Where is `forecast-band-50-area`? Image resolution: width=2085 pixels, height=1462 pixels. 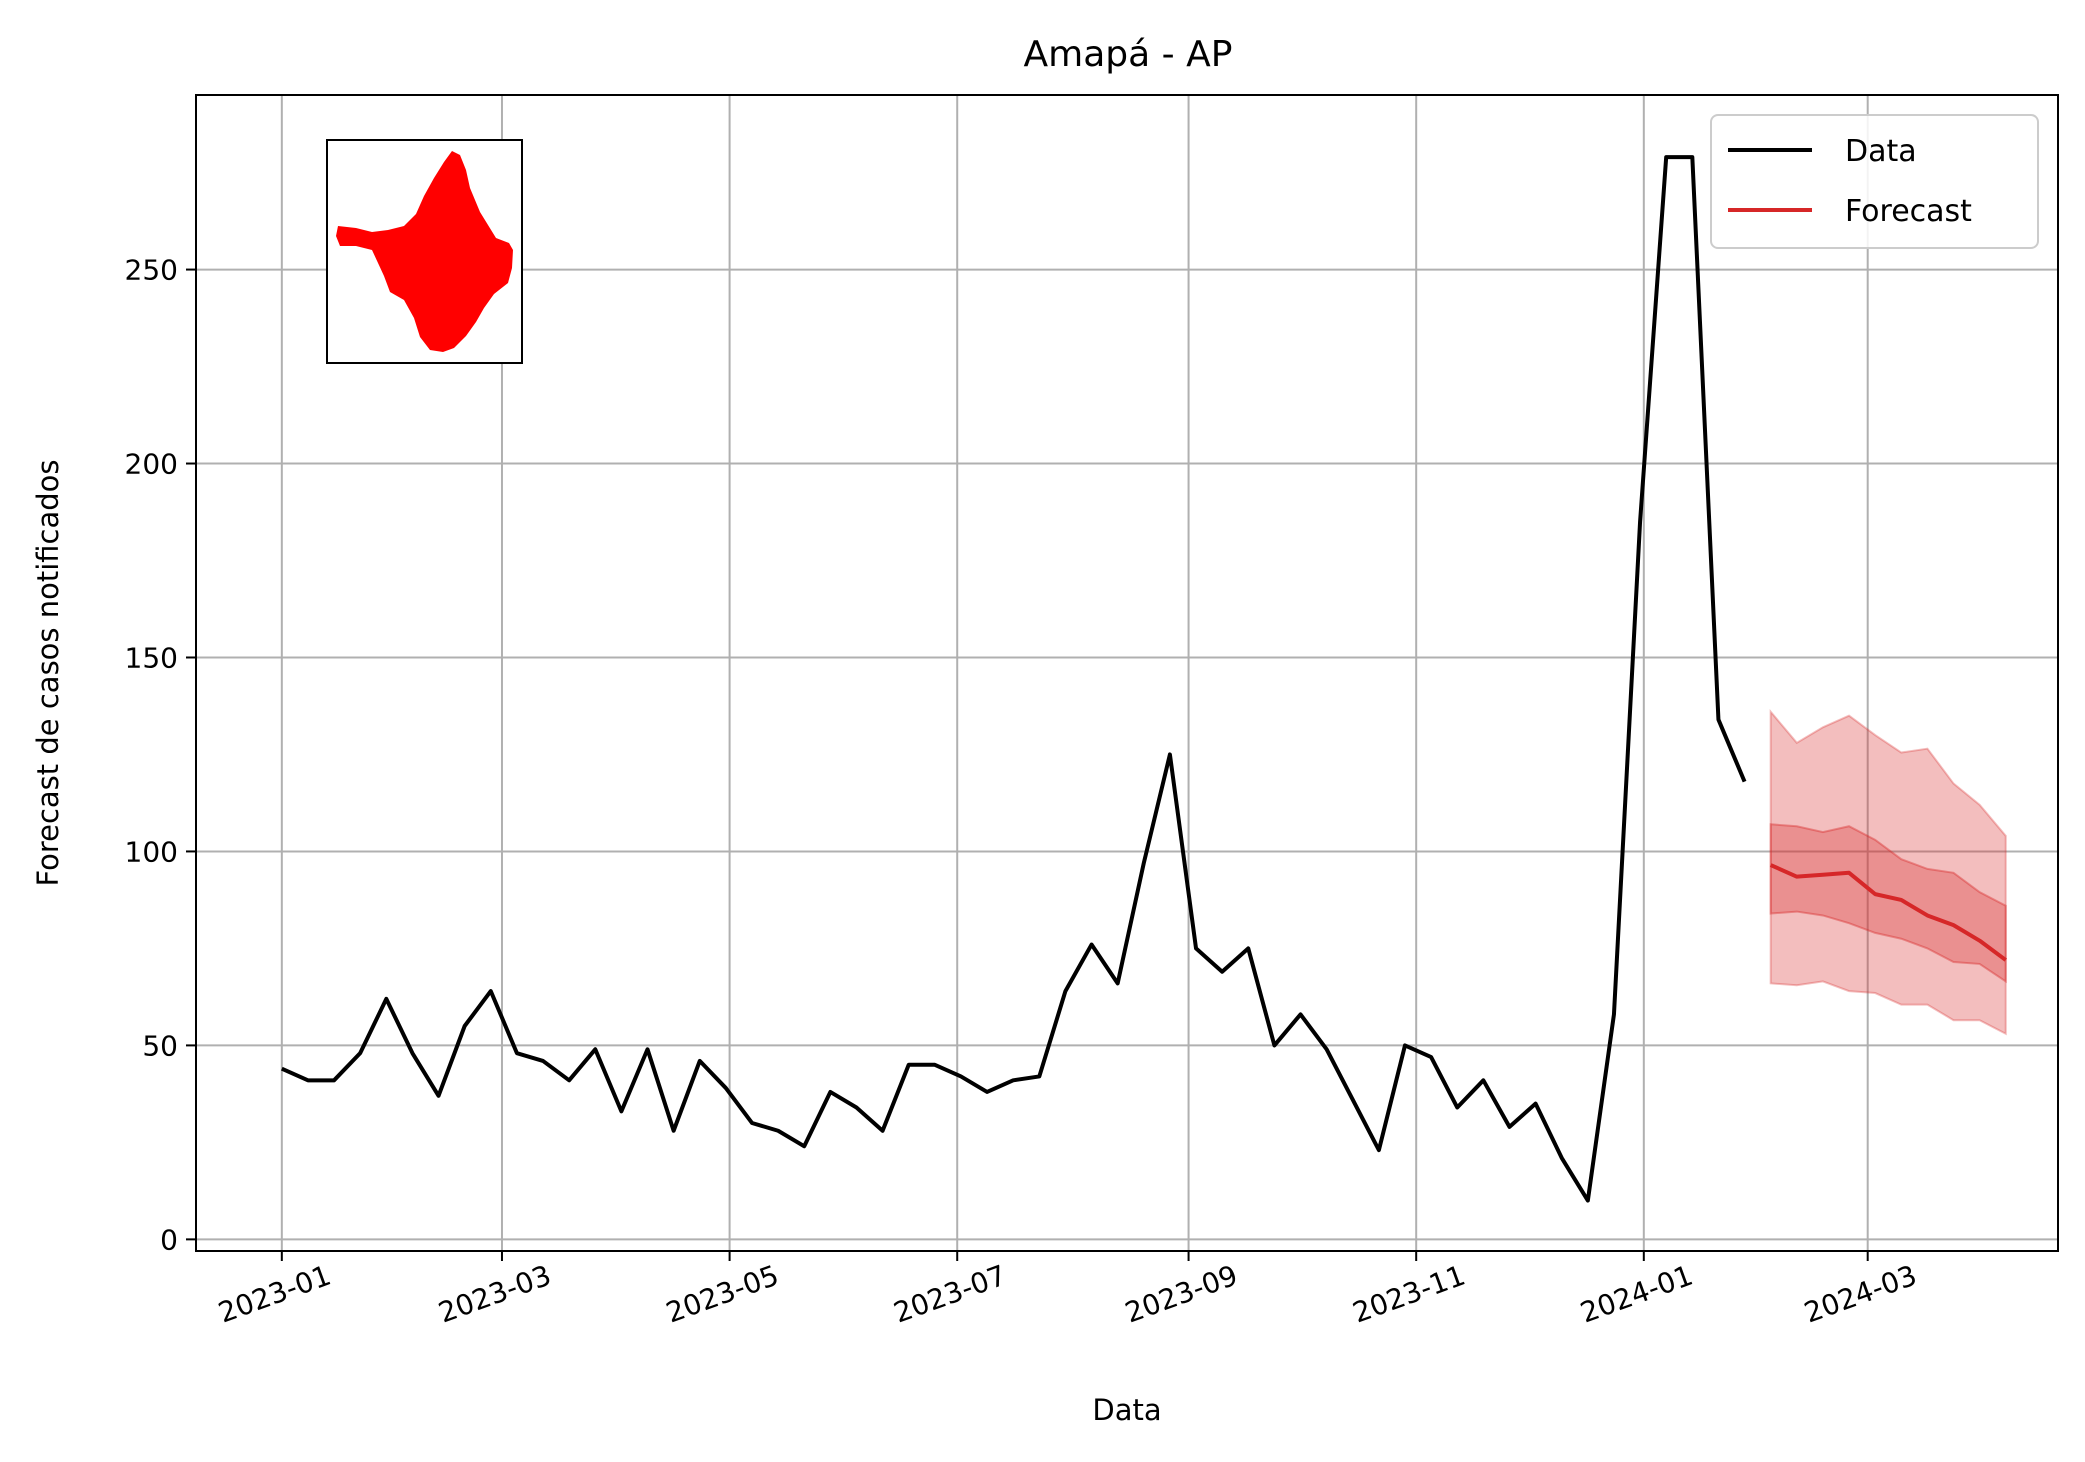 forecast-band-50-area is located at coordinates (1888, 903).